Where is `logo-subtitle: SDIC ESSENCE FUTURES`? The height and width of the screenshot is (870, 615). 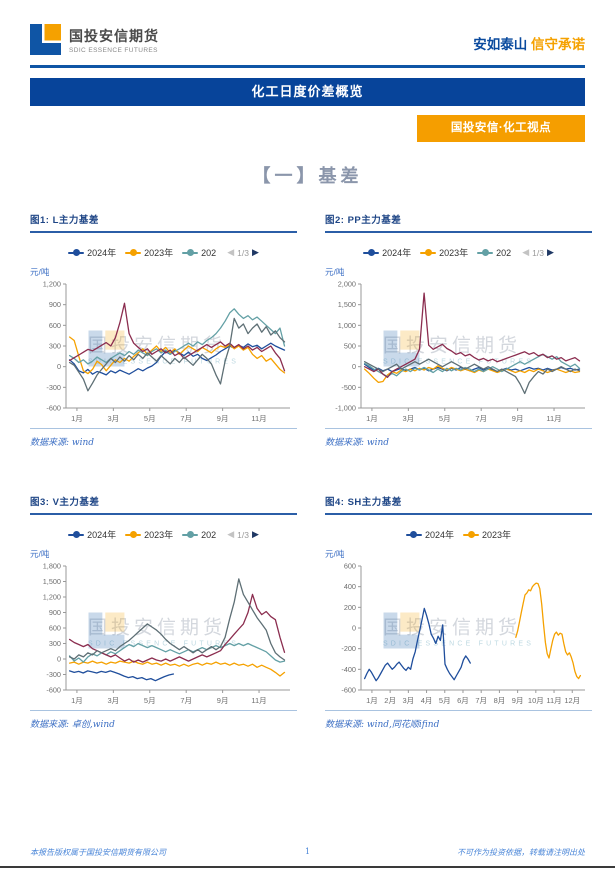
logo-subtitle: SDIC ESSENCE FUTURES is located at coordinates (113, 50).